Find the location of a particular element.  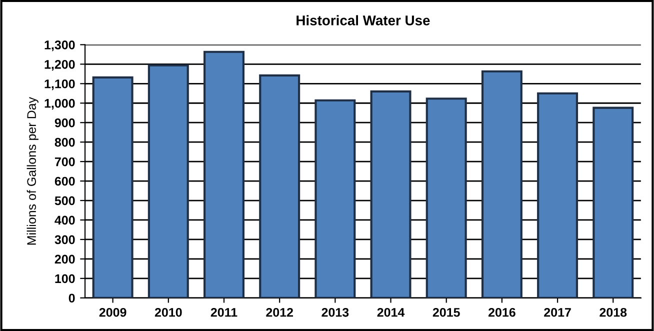

y-tick-label: 1,300 is located at coordinates (59, 46).